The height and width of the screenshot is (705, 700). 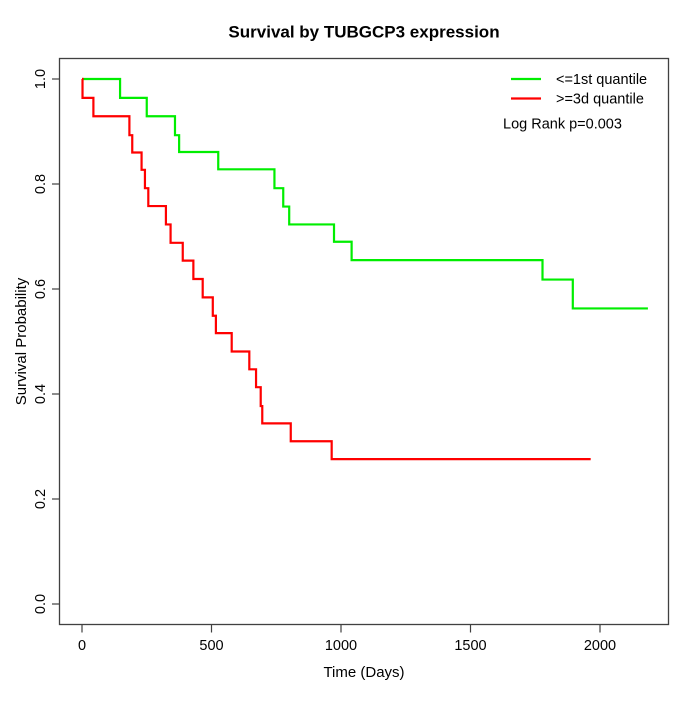 What do you see at coordinates (600, 646) in the screenshot?
I see `x-tick-label: 2000` at bounding box center [600, 646].